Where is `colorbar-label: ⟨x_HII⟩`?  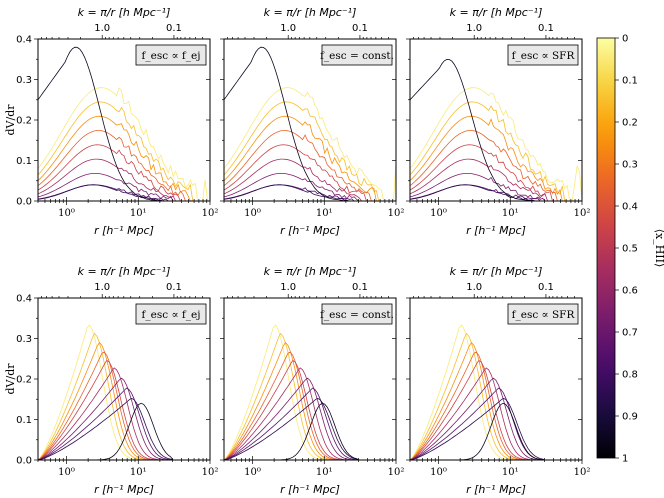
colorbar-label: ⟨x_HII⟩ is located at coordinates (658, 248).